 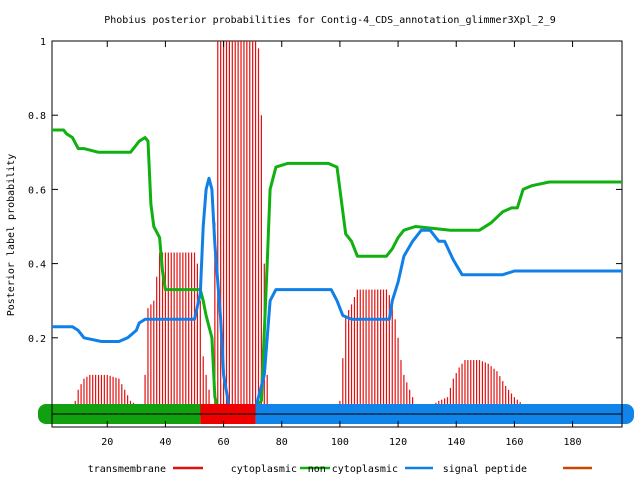 What do you see at coordinates (514, 442) in the screenshot?
I see `x-tick-label: 160` at bounding box center [514, 442].